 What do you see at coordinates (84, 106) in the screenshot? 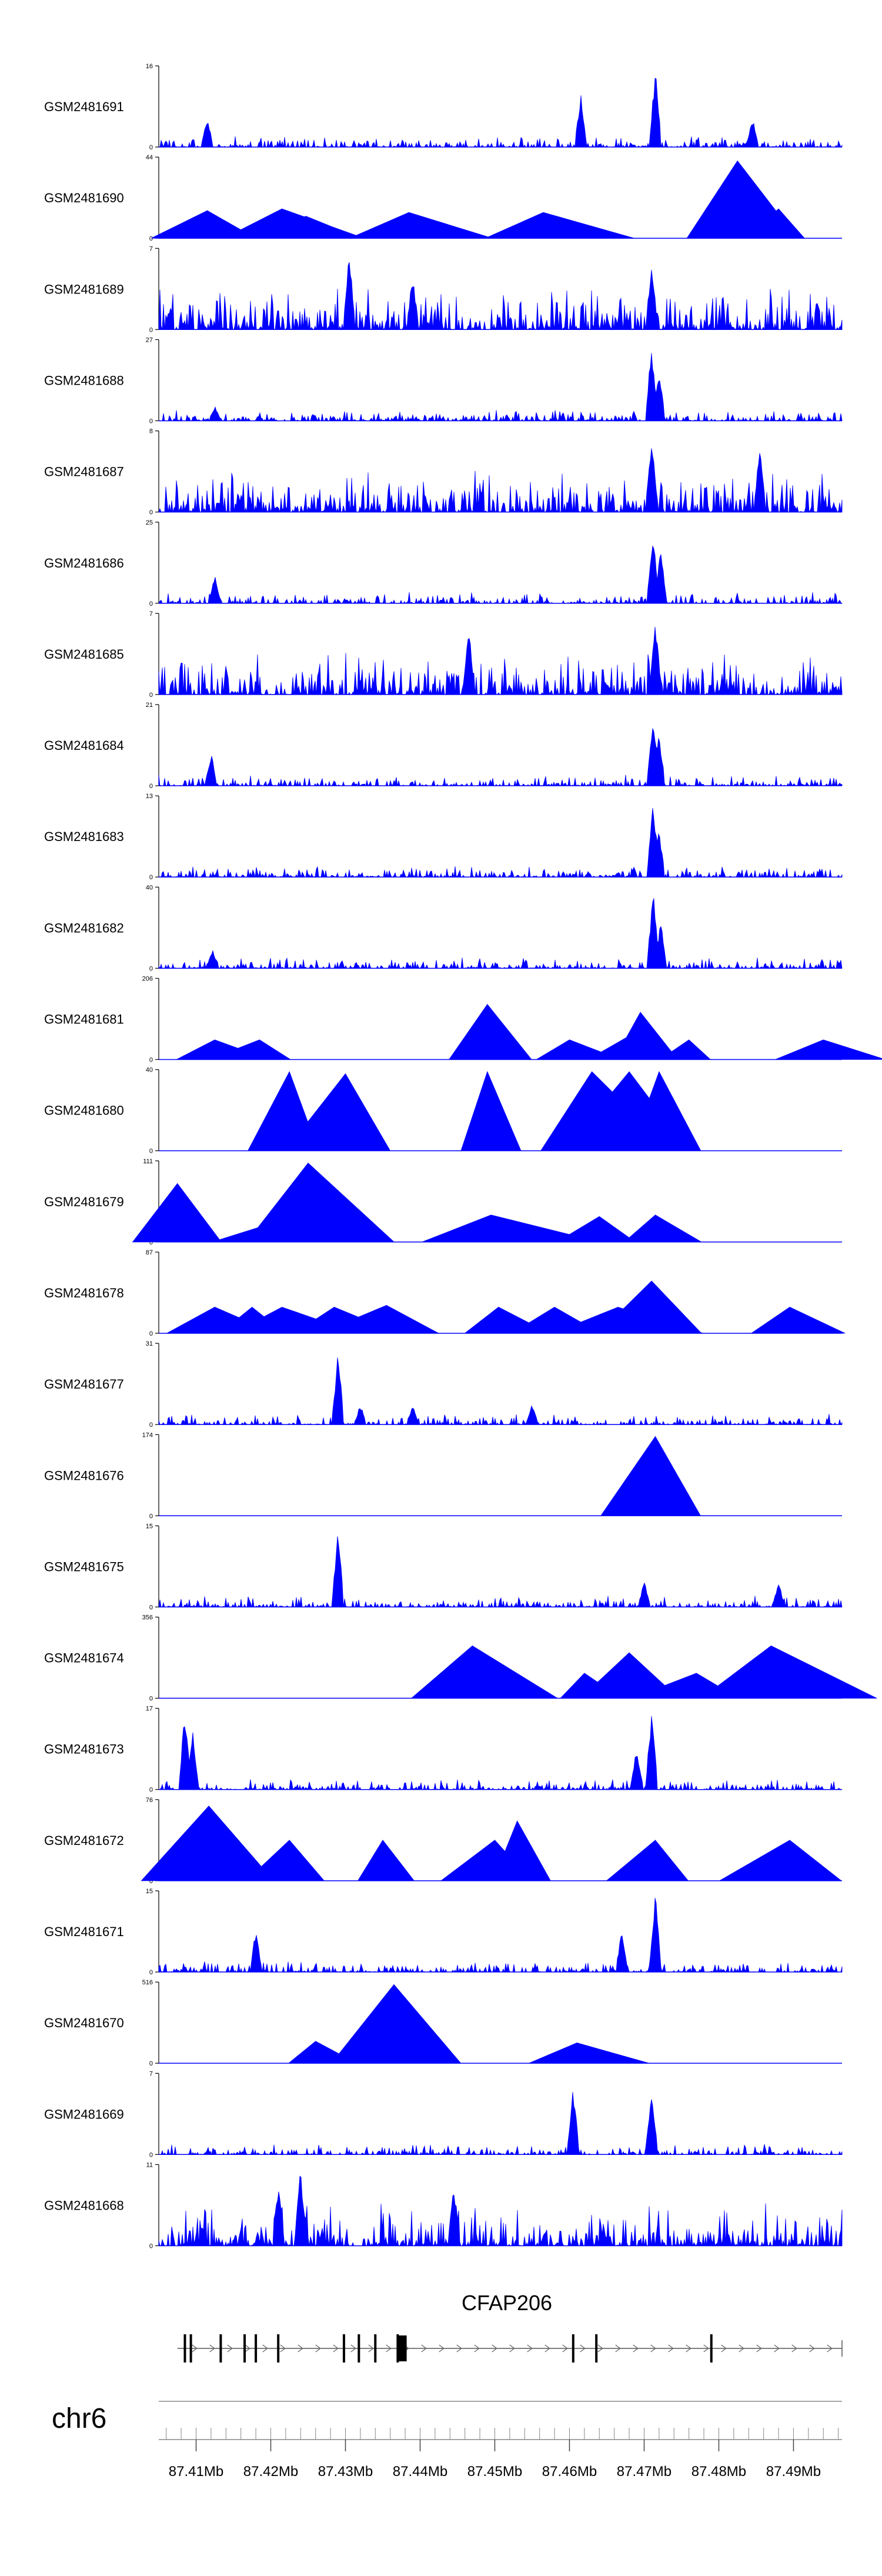
I see `track-label: GSM2481691` at bounding box center [84, 106].